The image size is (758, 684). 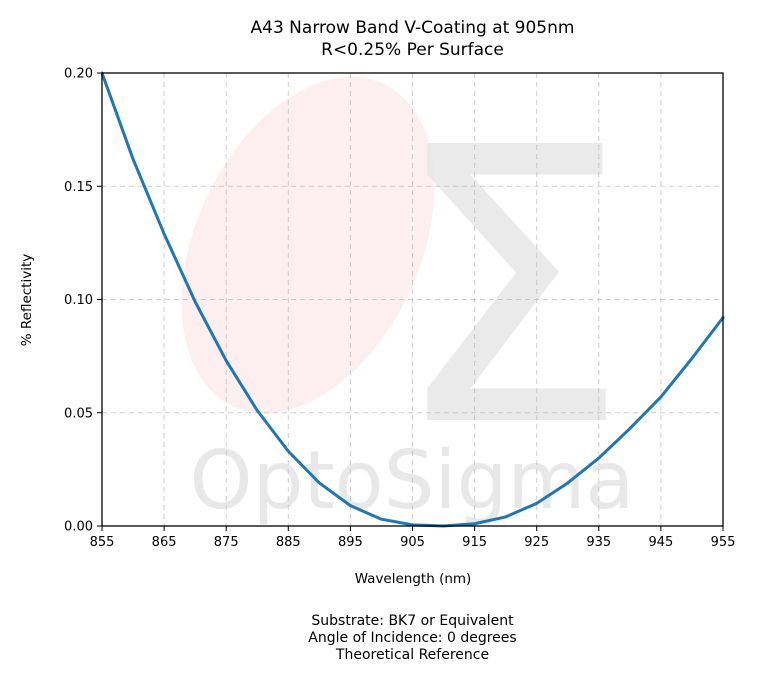 I want to click on y-tick-label: 0.15, so click(x=78, y=187).